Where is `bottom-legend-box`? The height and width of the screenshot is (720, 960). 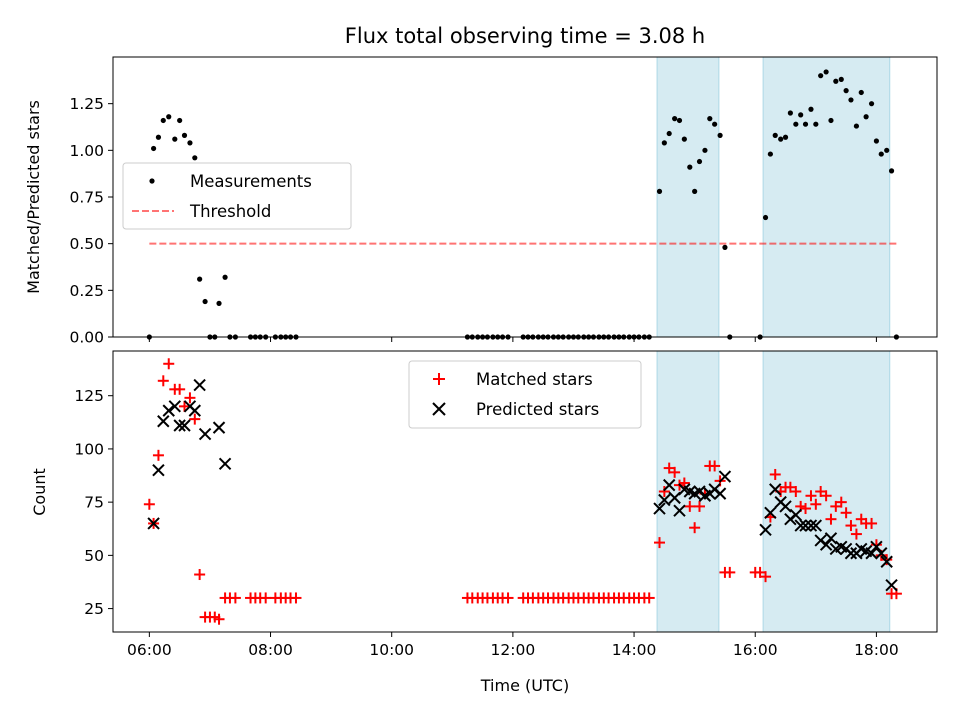 bottom-legend-box is located at coordinates (525, 394).